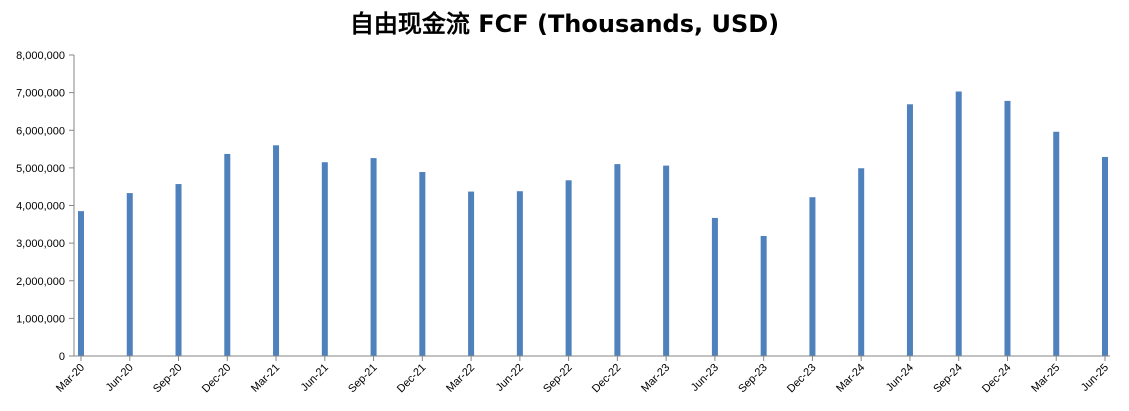 The width and height of the screenshot is (1129, 411). I want to click on y-tick-label: 0, so click(62, 357).